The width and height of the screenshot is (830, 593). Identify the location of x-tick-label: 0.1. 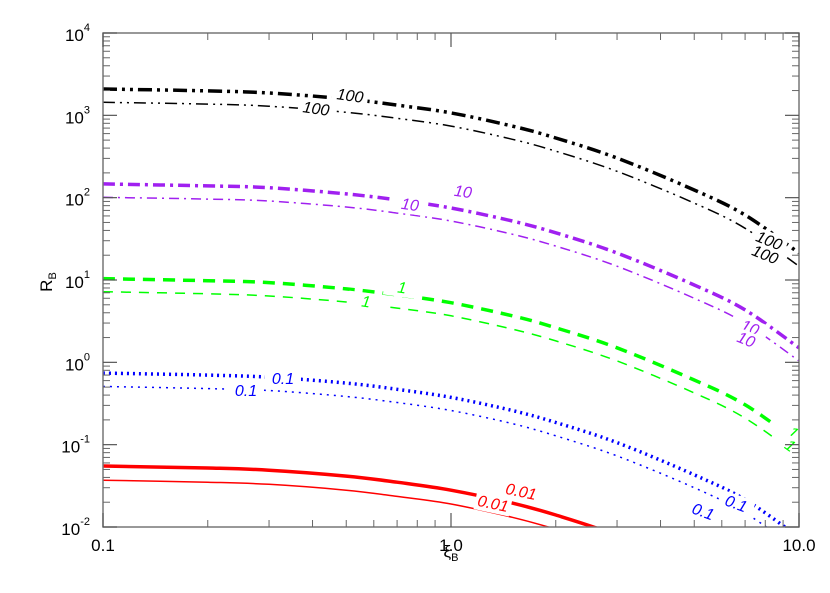
(103, 545).